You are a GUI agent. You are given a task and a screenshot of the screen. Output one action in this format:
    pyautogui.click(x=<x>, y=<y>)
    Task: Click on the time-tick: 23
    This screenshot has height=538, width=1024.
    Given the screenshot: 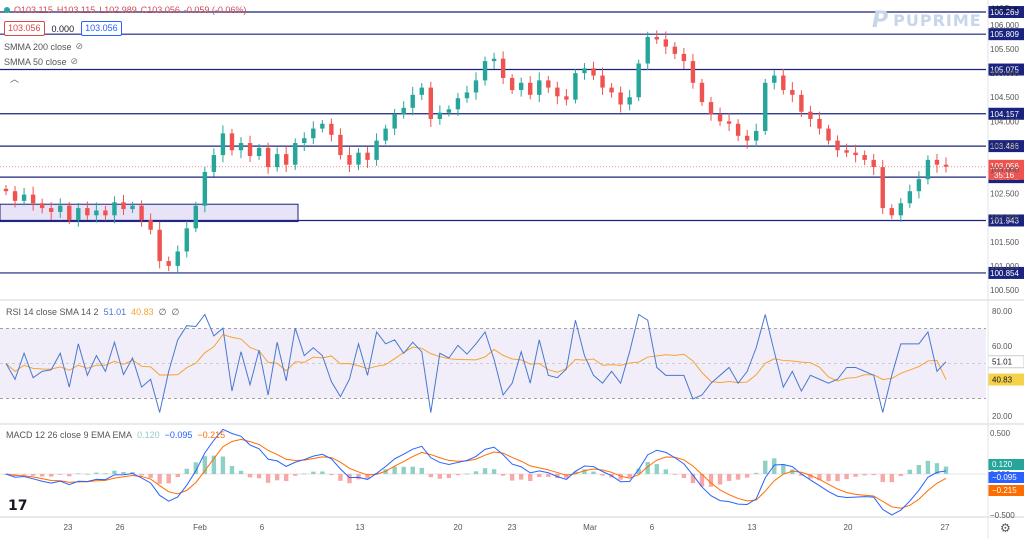 What is the action you would take?
    pyautogui.click(x=68, y=527)
    